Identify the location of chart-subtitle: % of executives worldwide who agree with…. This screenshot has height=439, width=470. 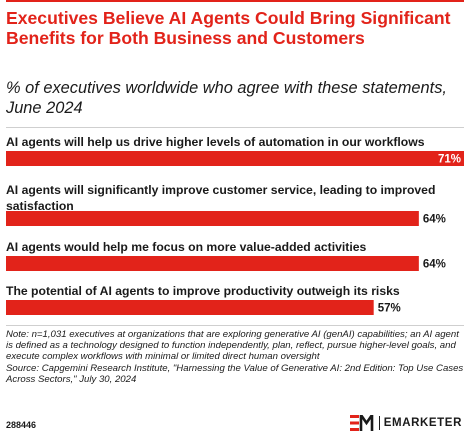
(226, 98).